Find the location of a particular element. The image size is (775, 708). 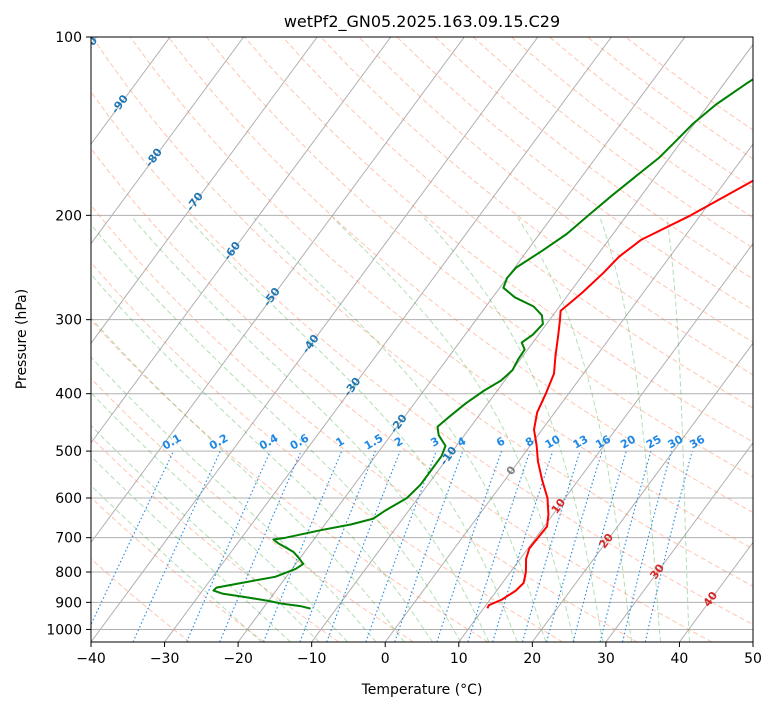

isotherm-label: -40 is located at coordinates (310, 344).